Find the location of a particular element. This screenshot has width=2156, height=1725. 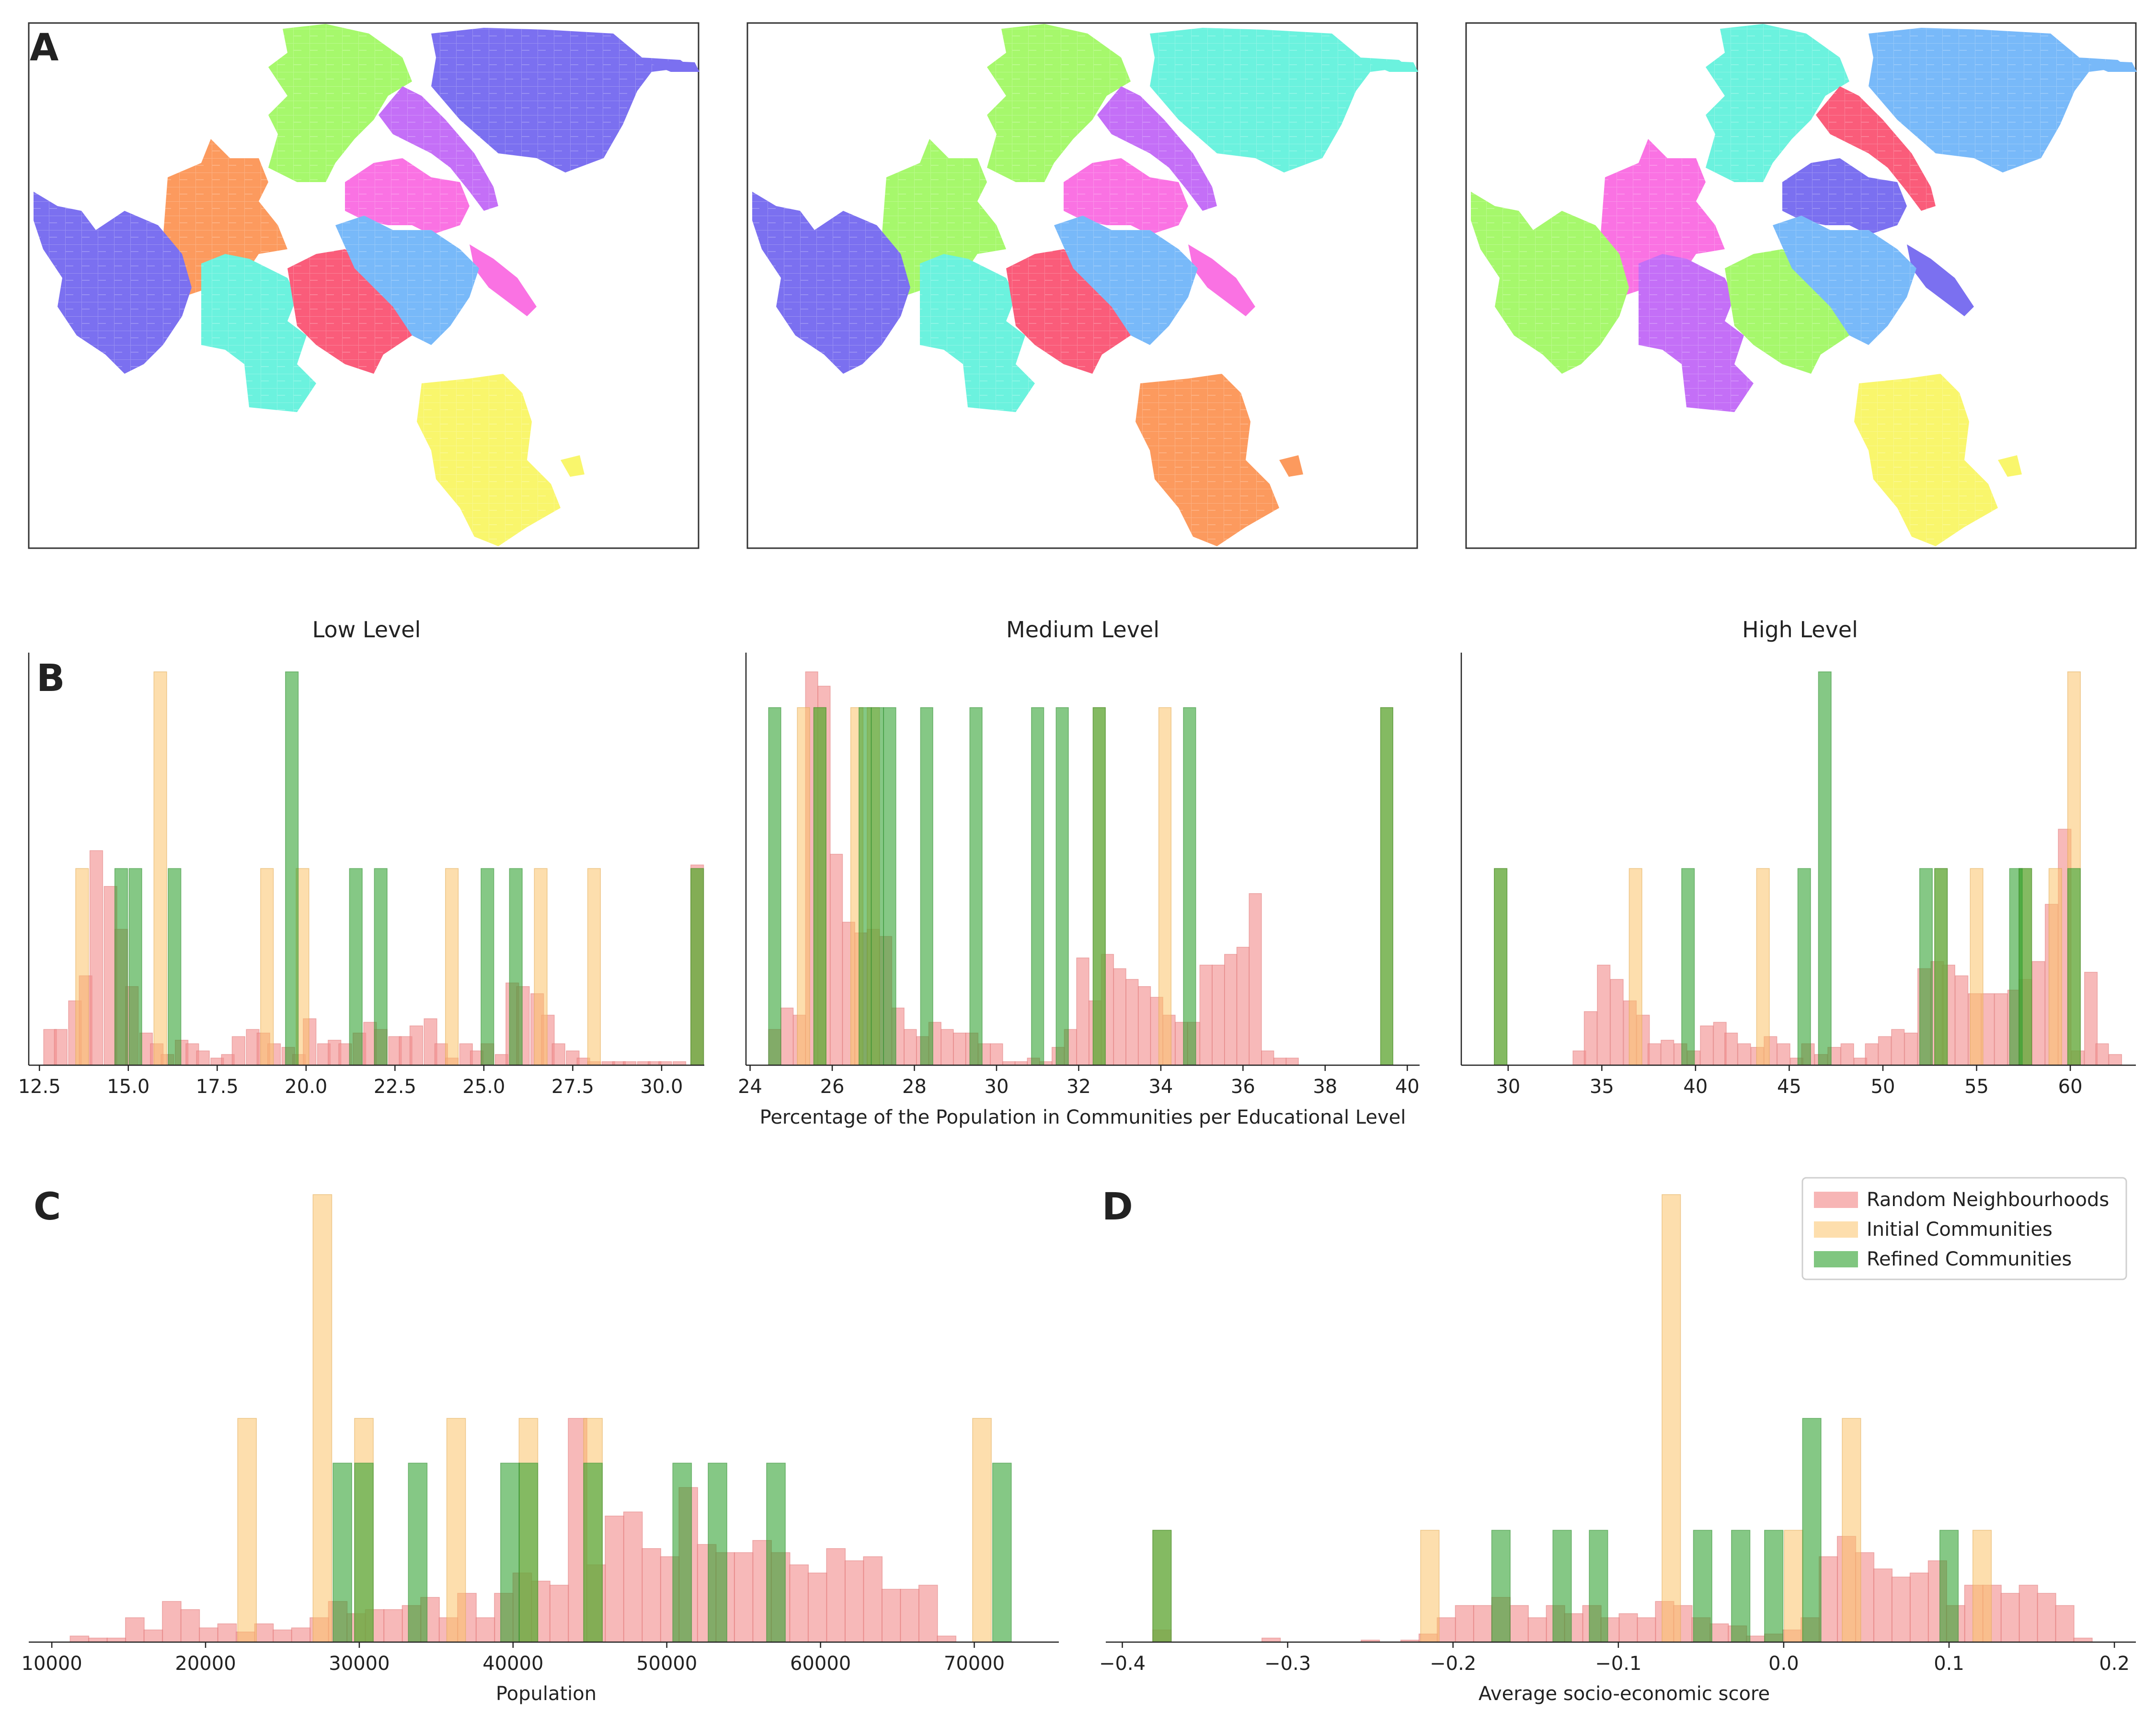

x-tick-label: −0.4 is located at coordinates (1122, 1664).